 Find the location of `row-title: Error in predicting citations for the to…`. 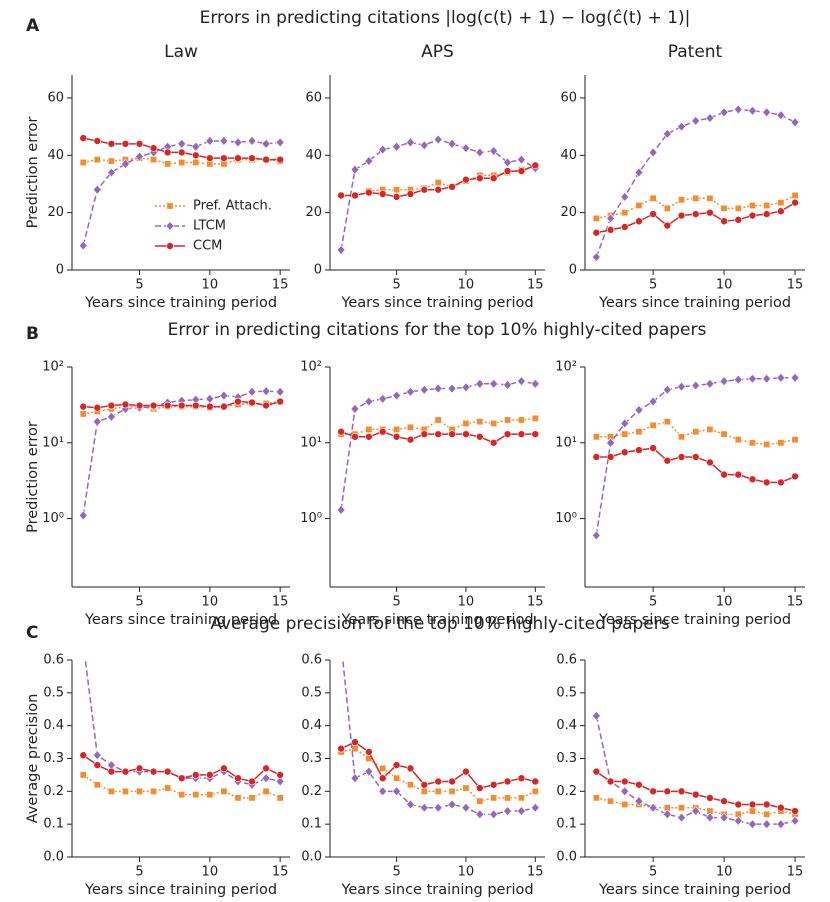

row-title: Error in predicting citations for the to… is located at coordinates (437, 330).